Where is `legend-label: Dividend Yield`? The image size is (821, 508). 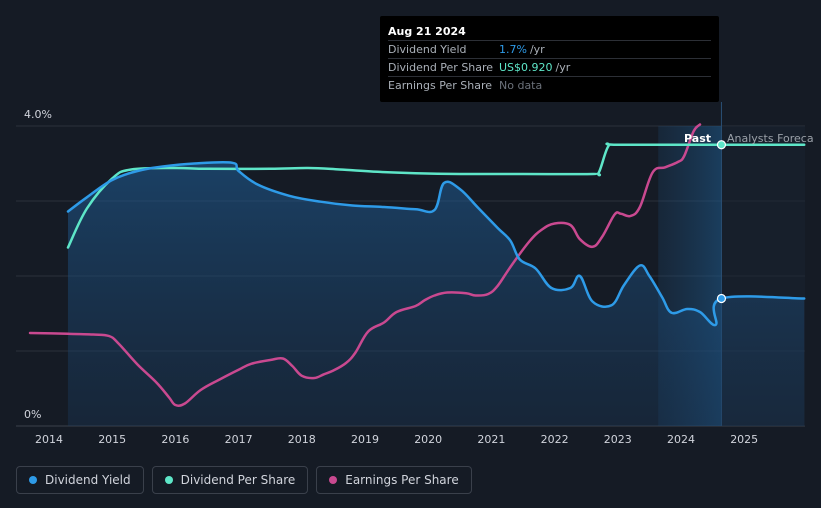
legend-label: Dividend Yield is located at coordinates (88, 480).